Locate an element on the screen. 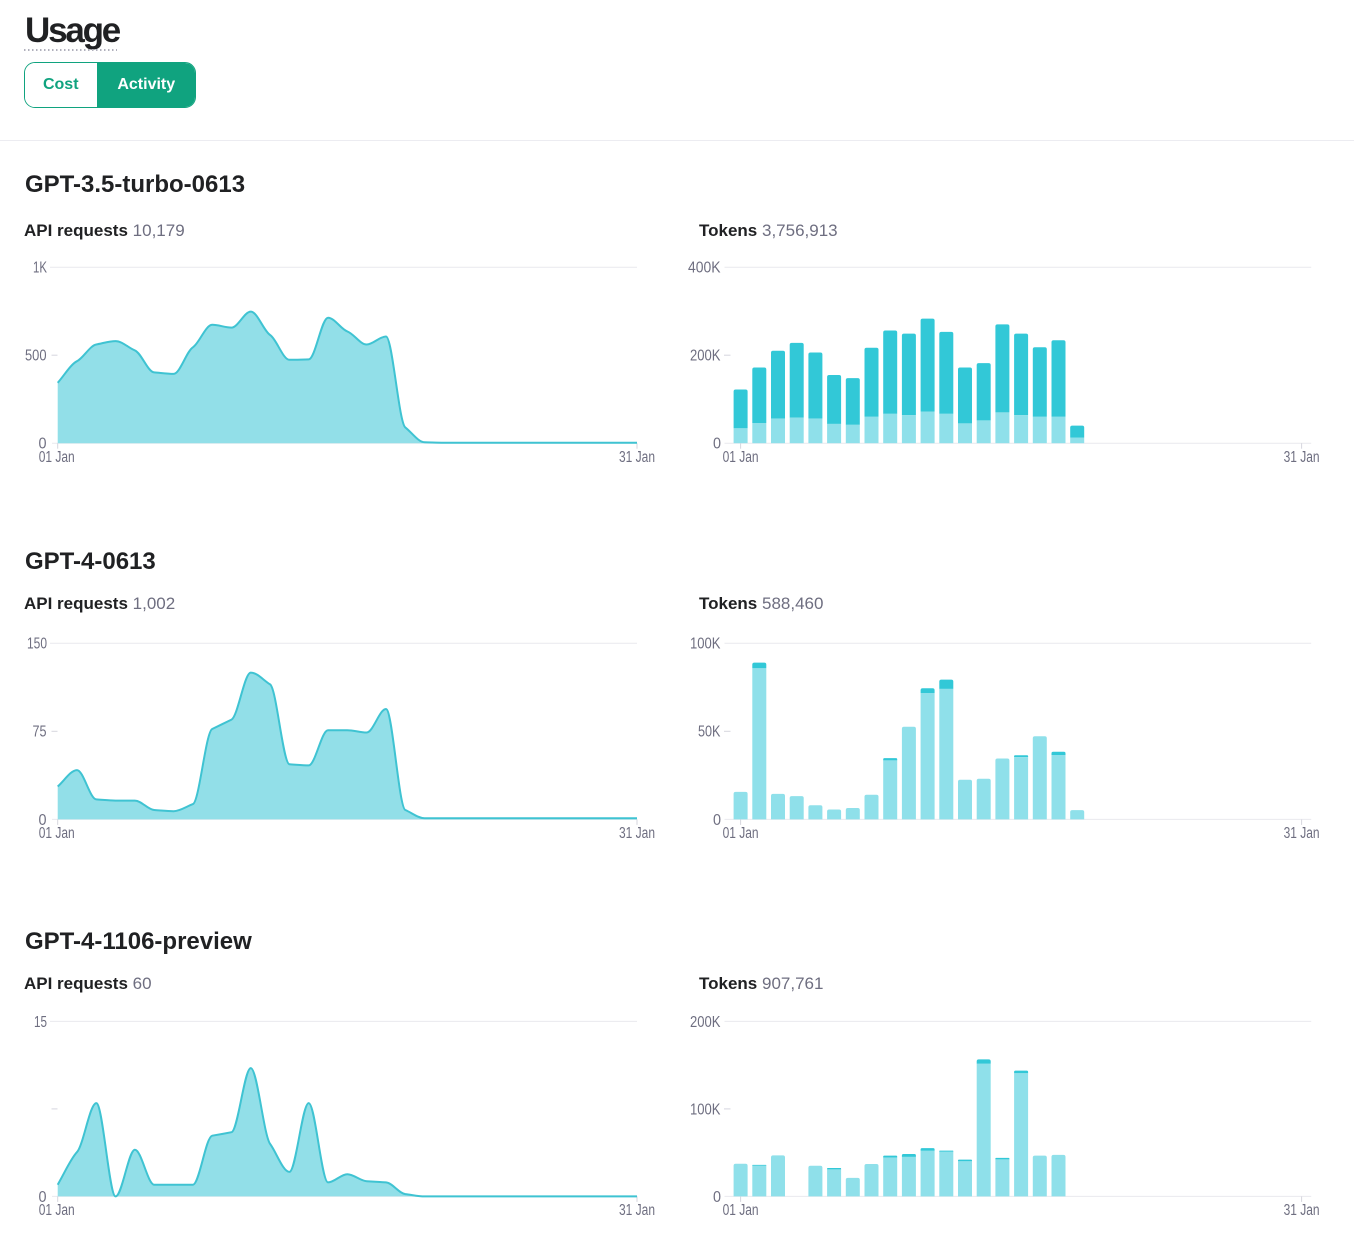 The height and width of the screenshot is (1252, 1354). svg-text: 1K is located at coordinates (40, 268).